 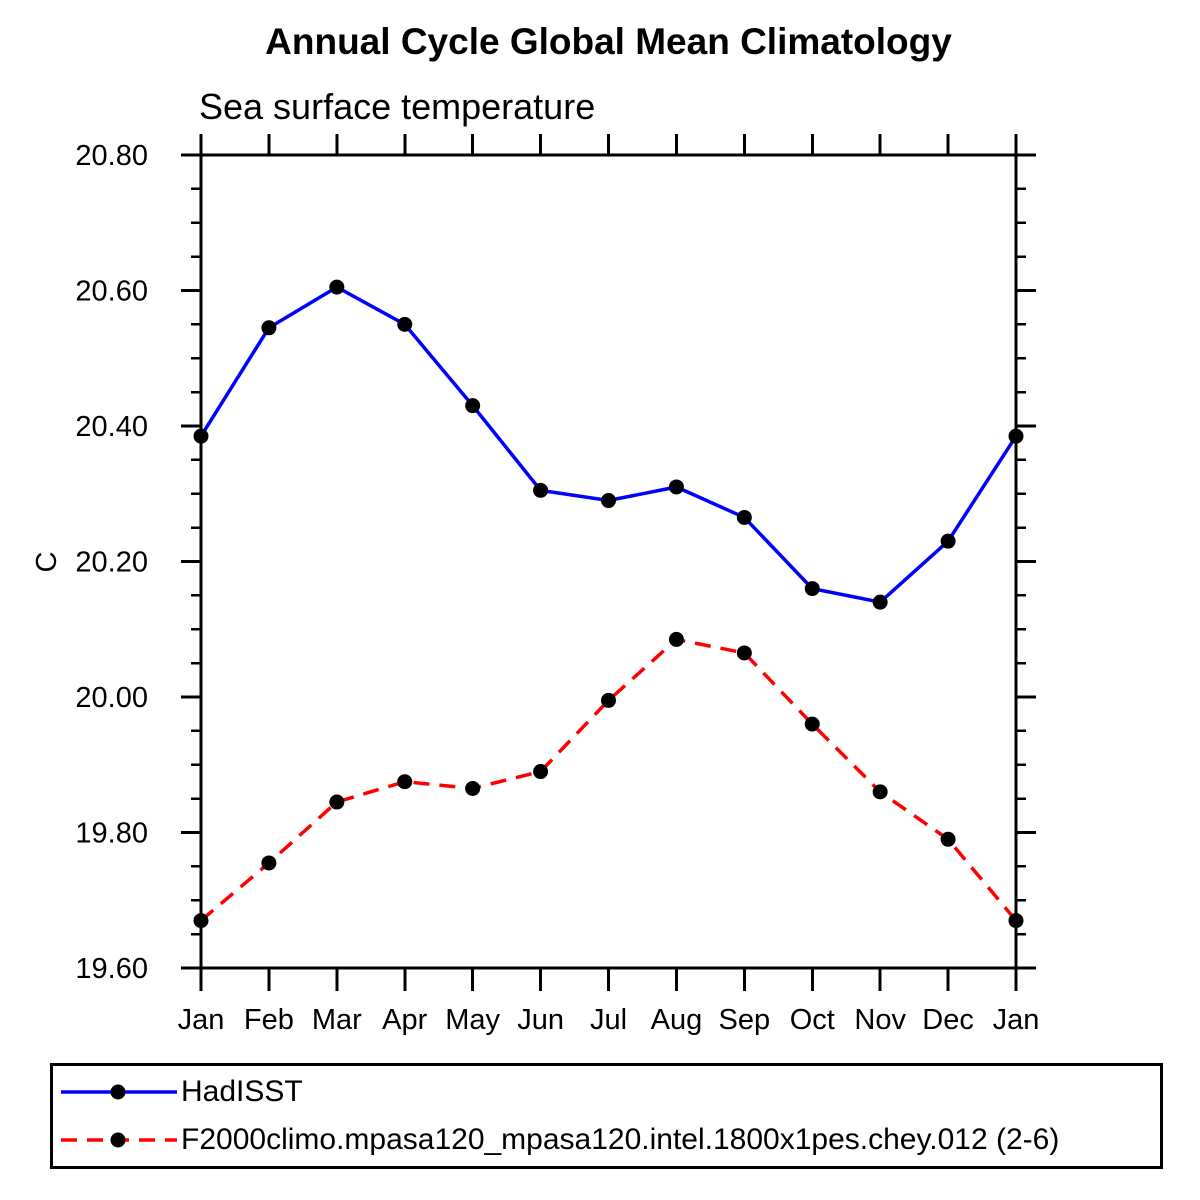 I want to click on y-axis-tick-label: 20.40, so click(x=111, y=427).